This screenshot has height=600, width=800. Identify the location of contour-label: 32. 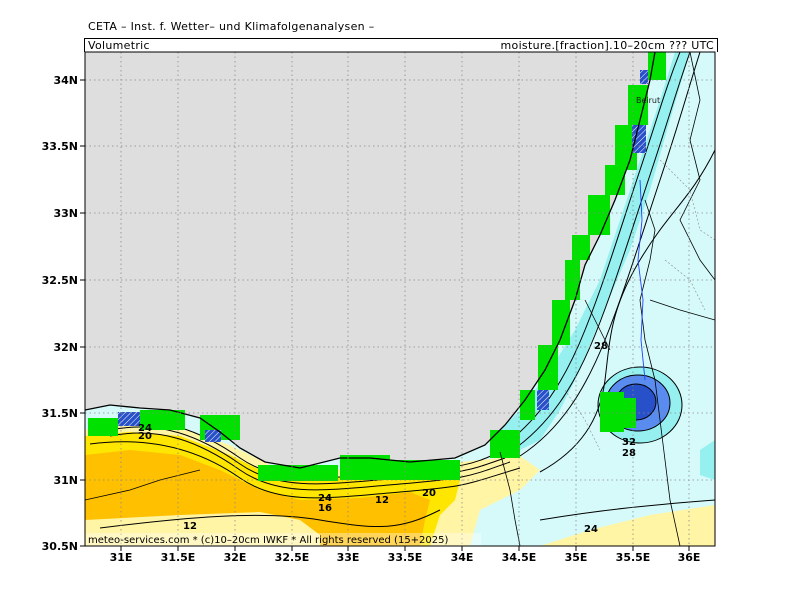
(629, 442).